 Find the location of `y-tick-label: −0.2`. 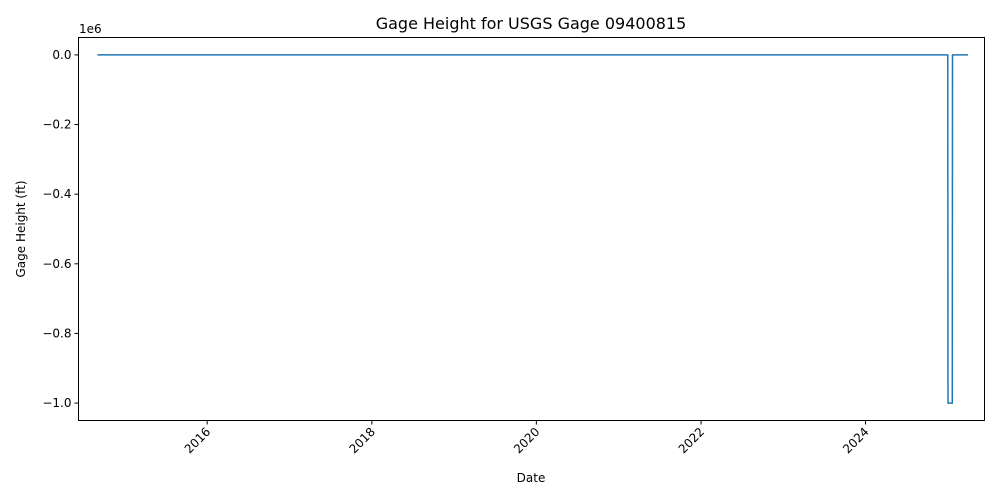

y-tick-label: −0.2 is located at coordinates (56, 125).